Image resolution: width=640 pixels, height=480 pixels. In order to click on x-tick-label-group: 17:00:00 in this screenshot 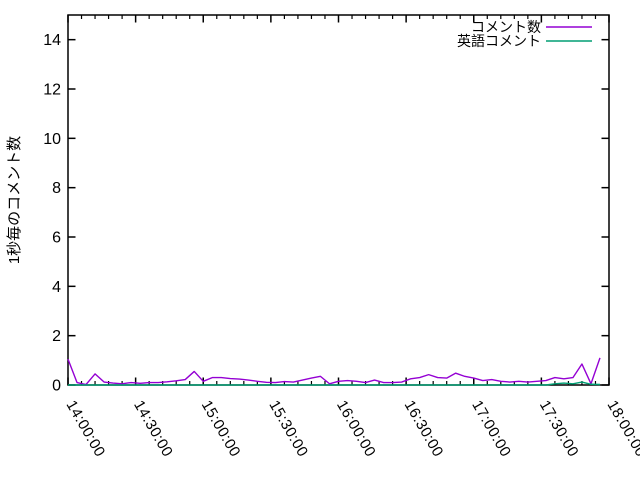, I will do `click(491, 429)`.